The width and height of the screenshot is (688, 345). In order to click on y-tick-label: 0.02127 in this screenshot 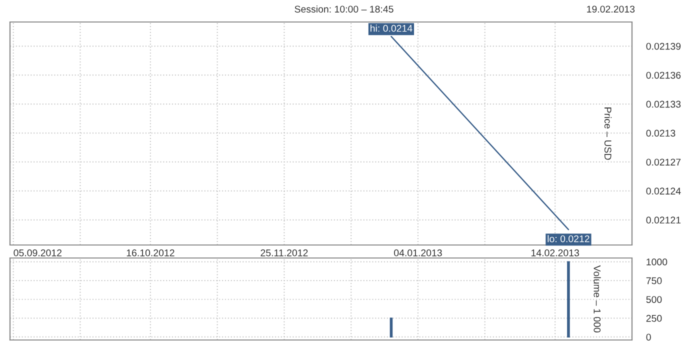, I will do `click(663, 162)`.